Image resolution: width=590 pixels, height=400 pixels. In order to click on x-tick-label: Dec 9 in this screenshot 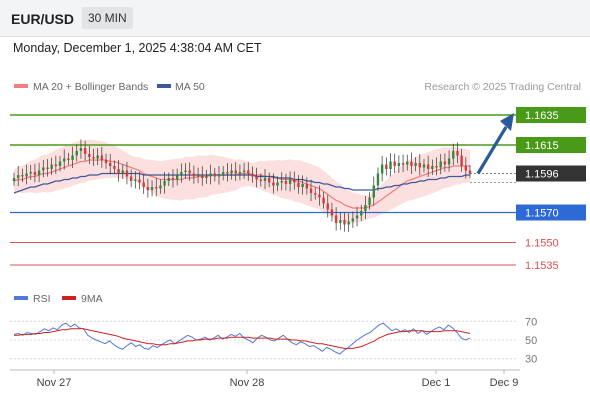, I will do `click(504, 383)`.